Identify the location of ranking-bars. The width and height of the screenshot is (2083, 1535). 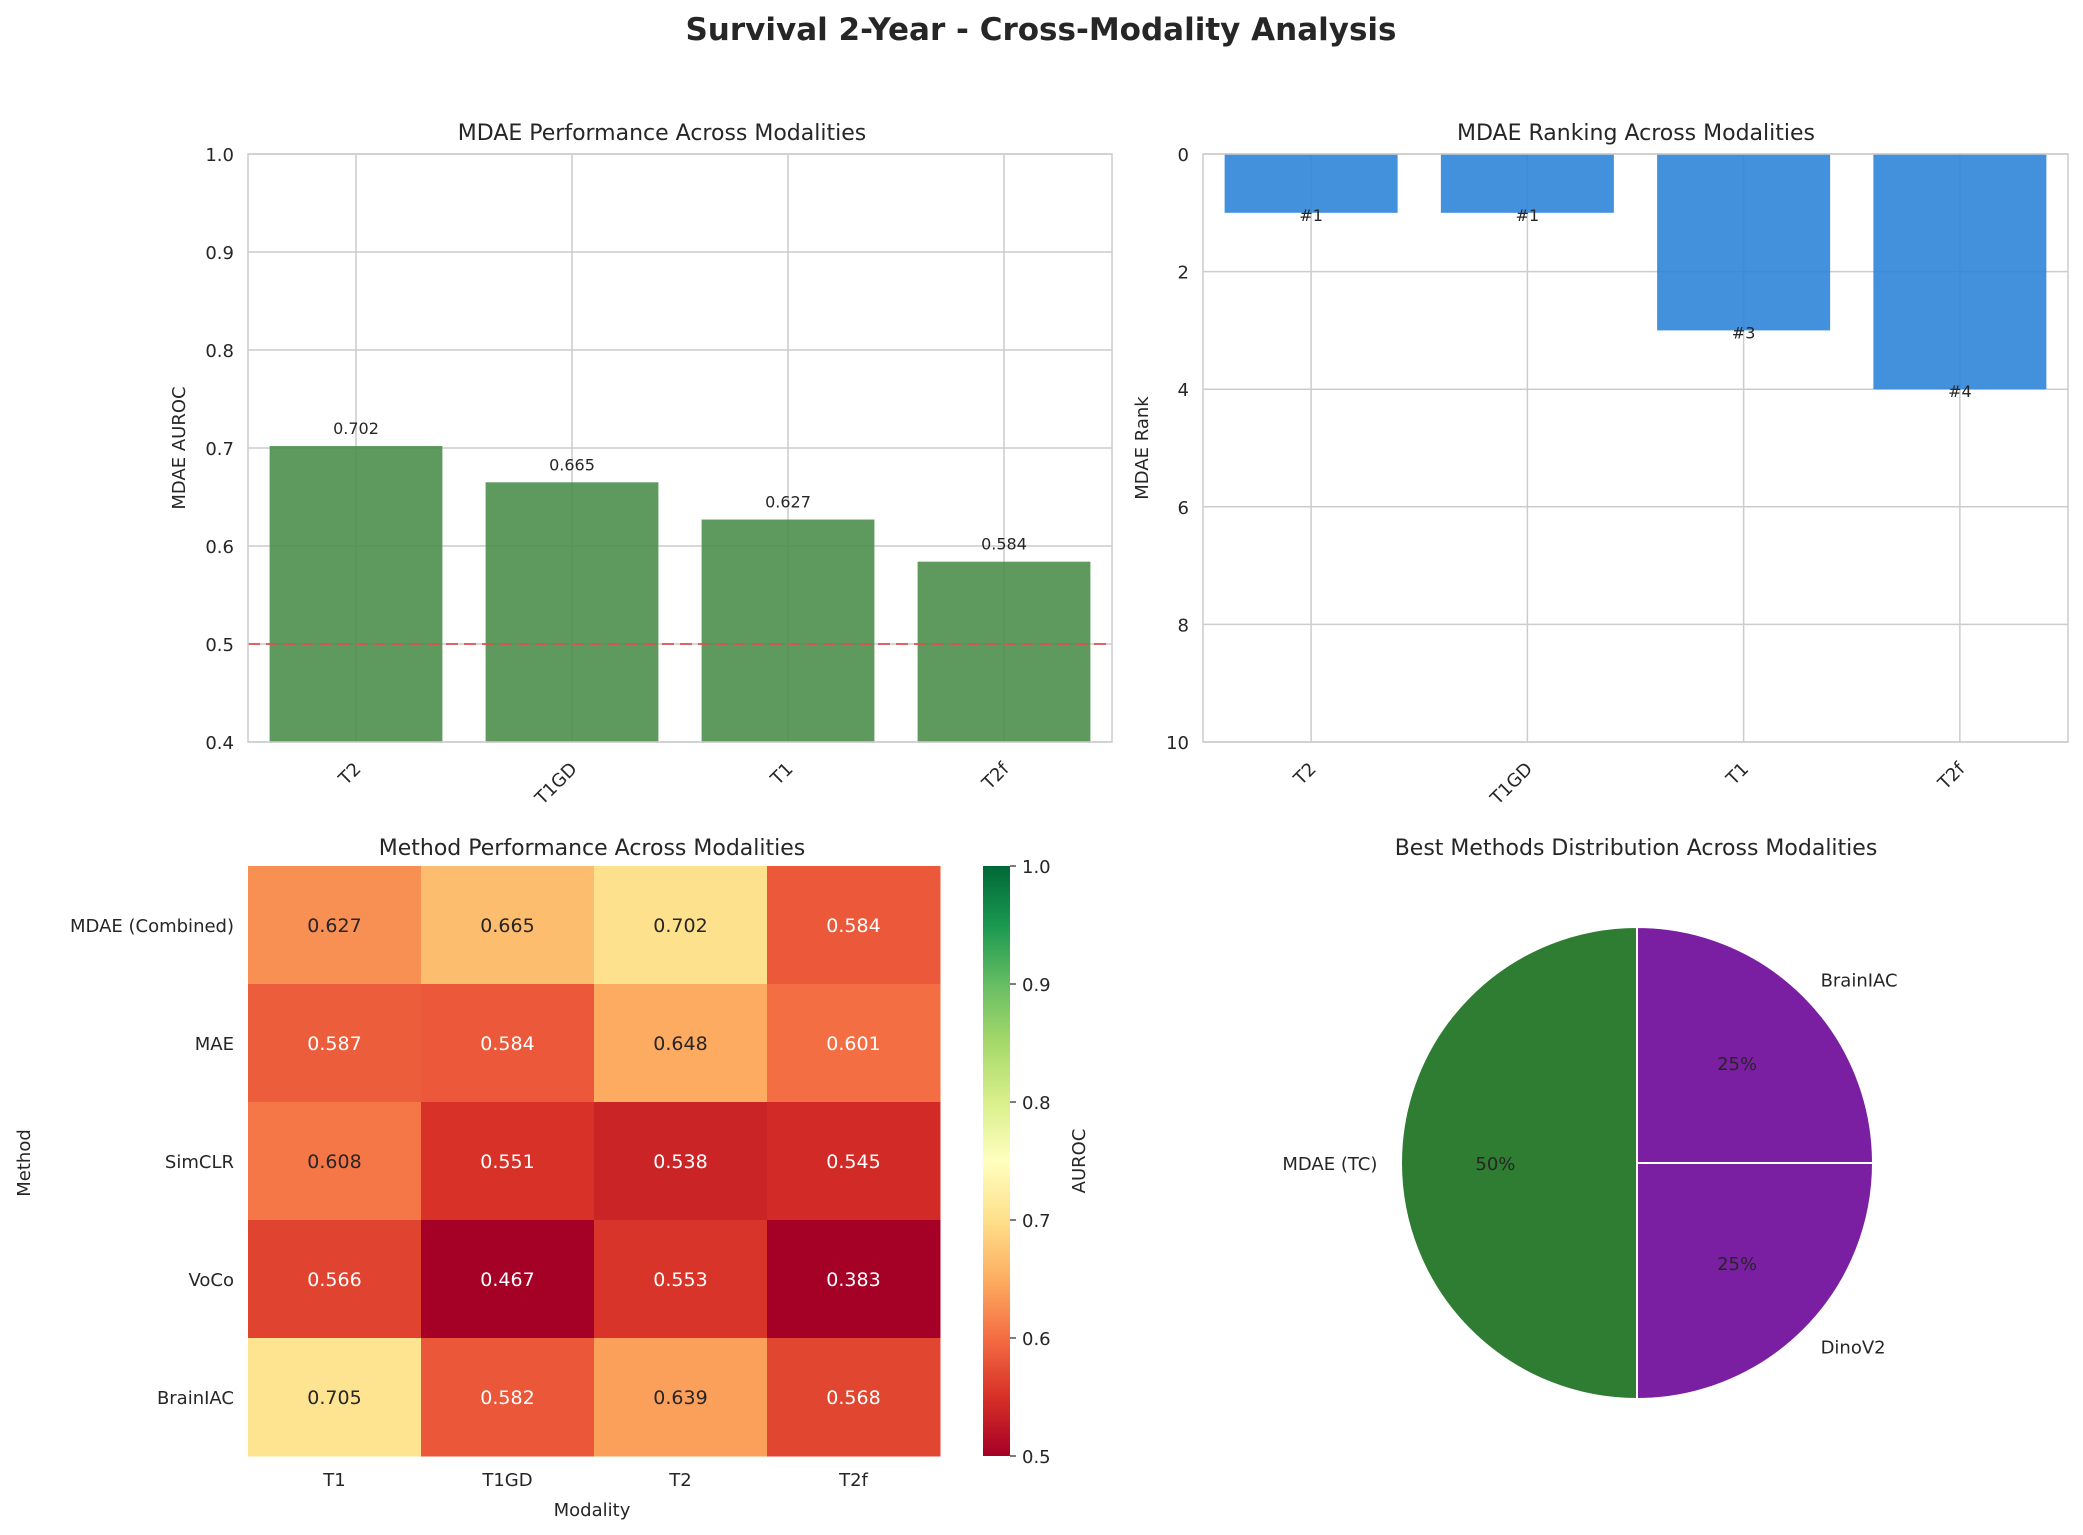
(1635, 272).